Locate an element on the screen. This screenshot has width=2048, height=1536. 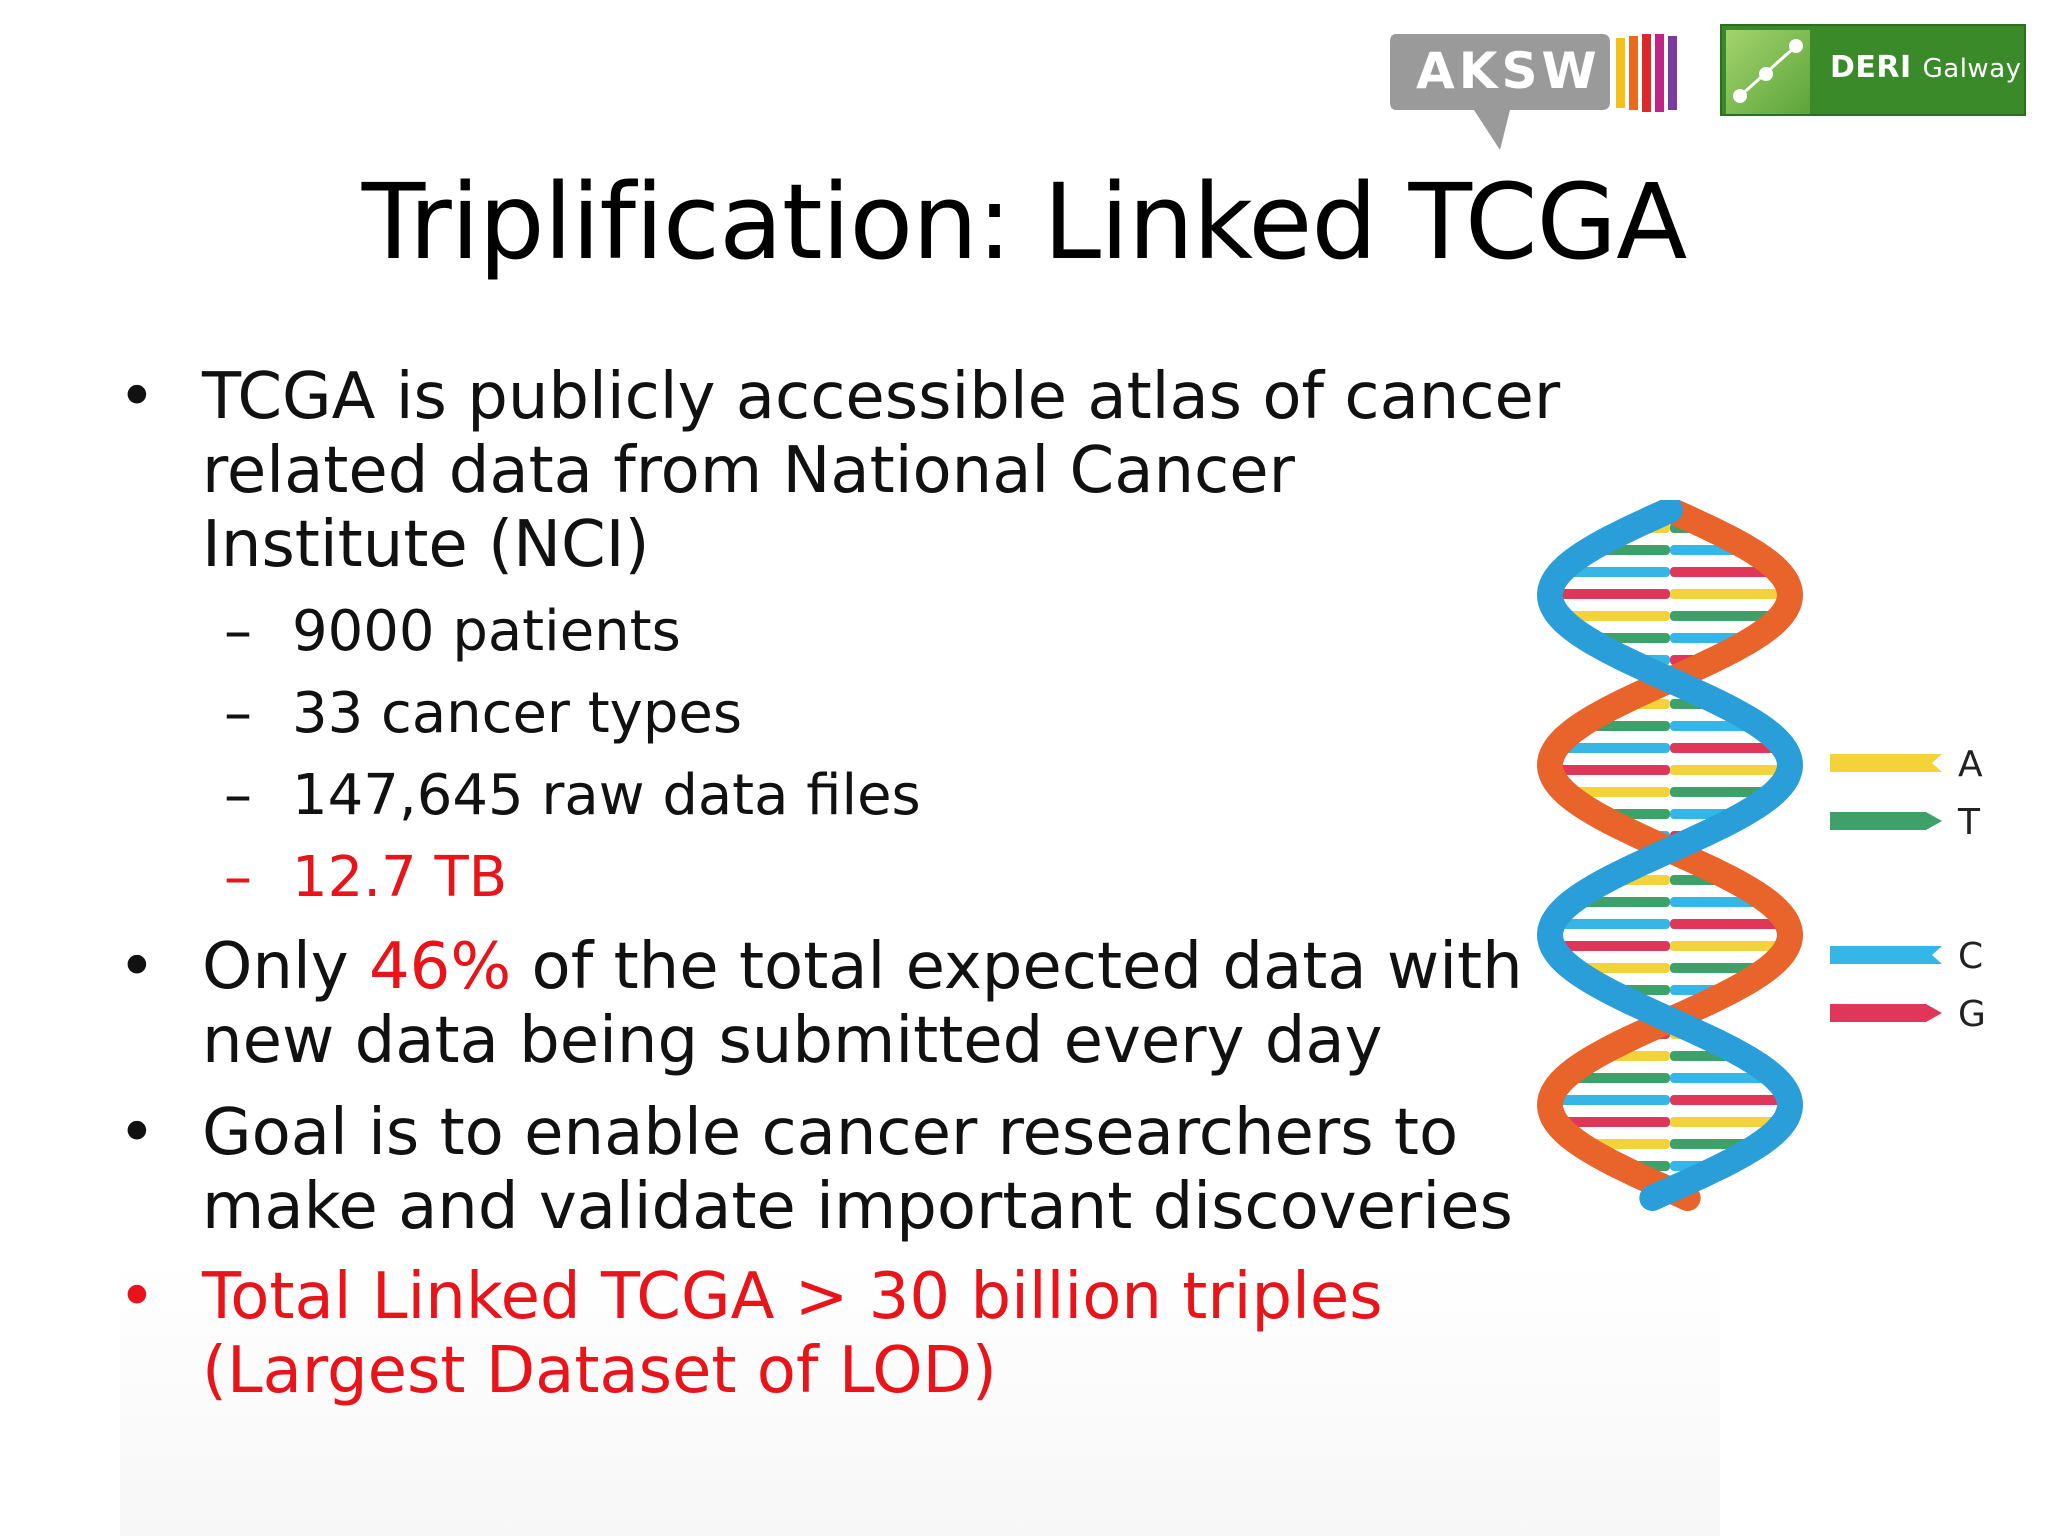
deri-dots-icon is located at coordinates (1768, 71).